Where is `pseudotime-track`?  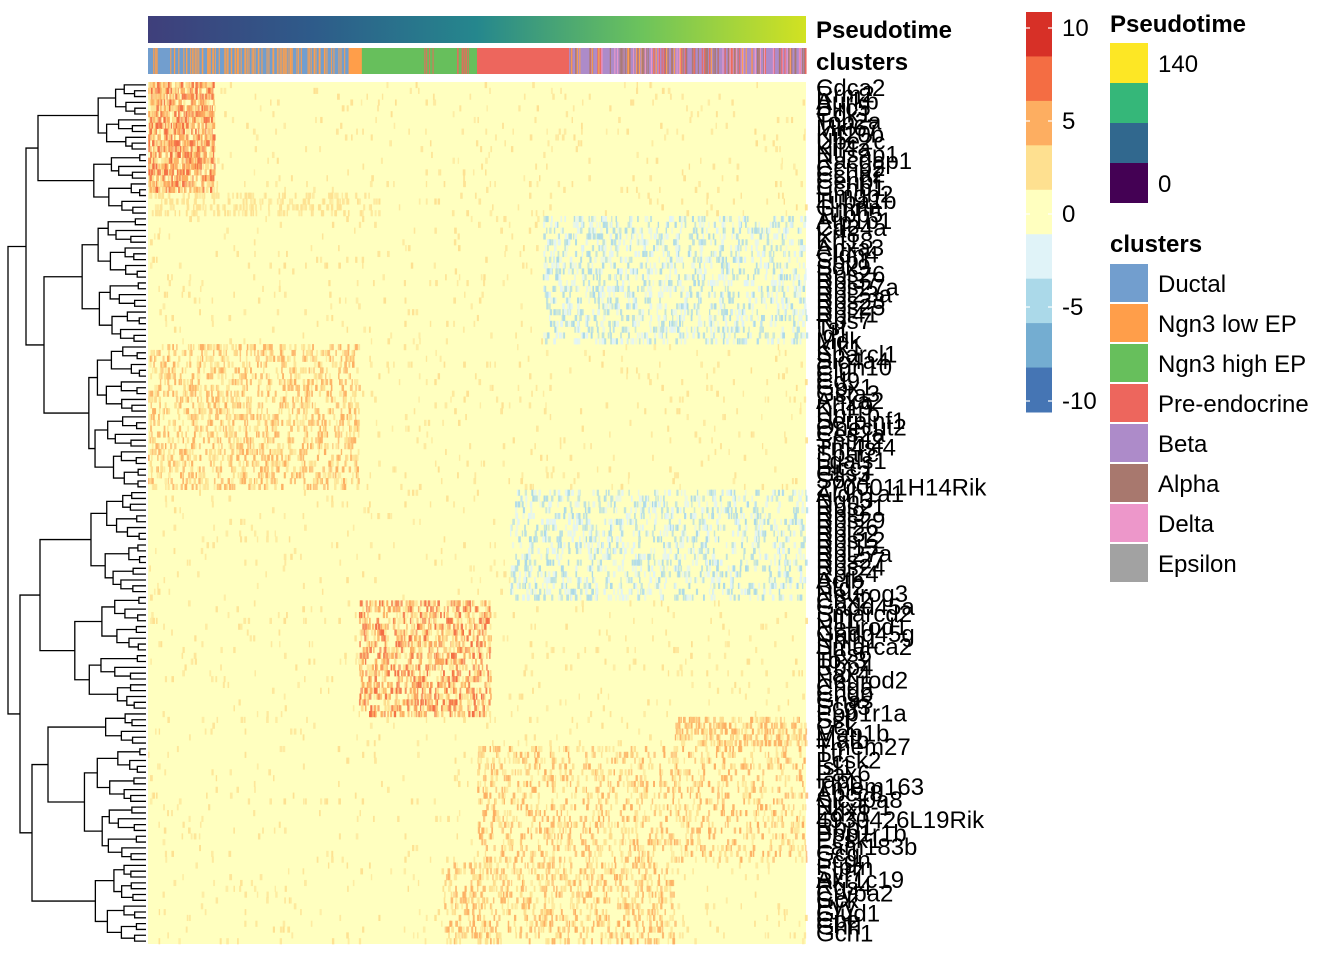
pseudotime-track is located at coordinates (477, 29).